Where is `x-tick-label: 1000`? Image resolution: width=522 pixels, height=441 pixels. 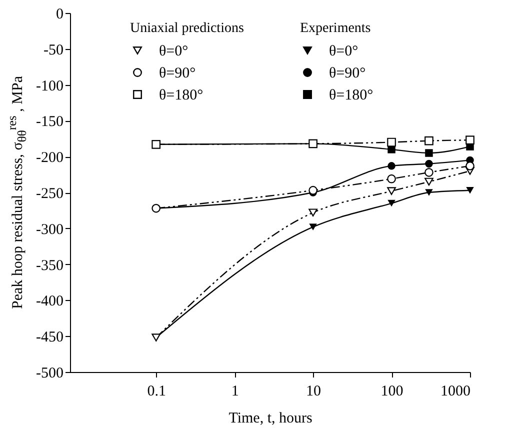
x-tick-label: 1000 is located at coordinates (455, 392).